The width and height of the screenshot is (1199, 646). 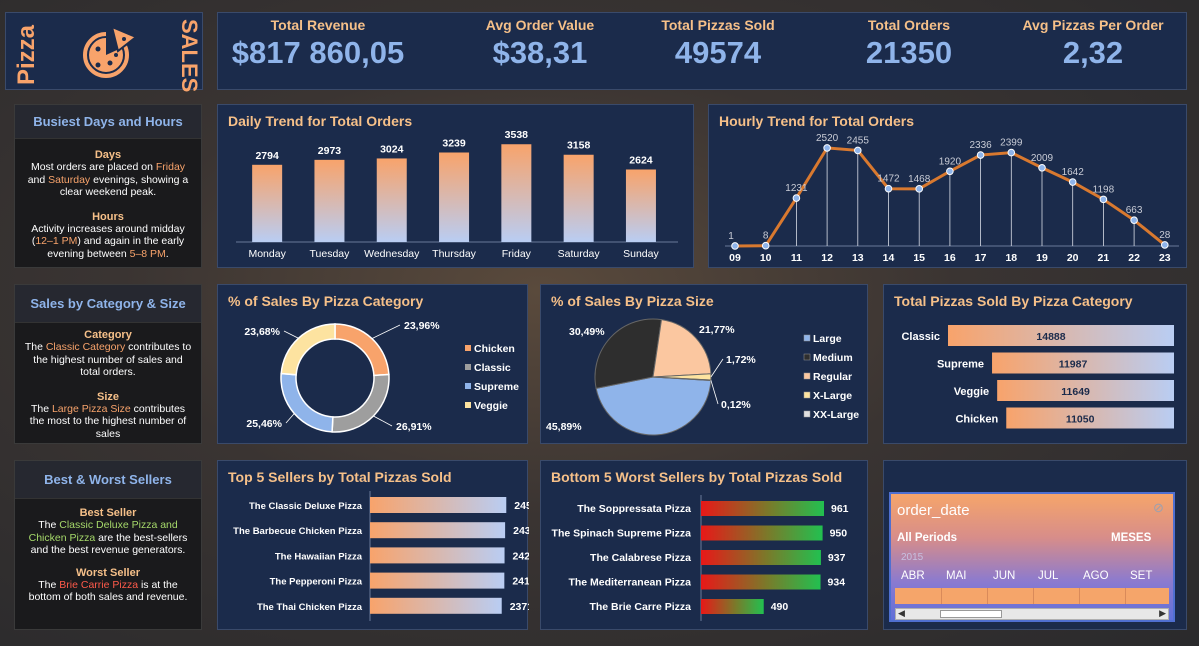 What do you see at coordinates (832, 396) in the screenshot?
I see `legend-label: X-Large` at bounding box center [832, 396].